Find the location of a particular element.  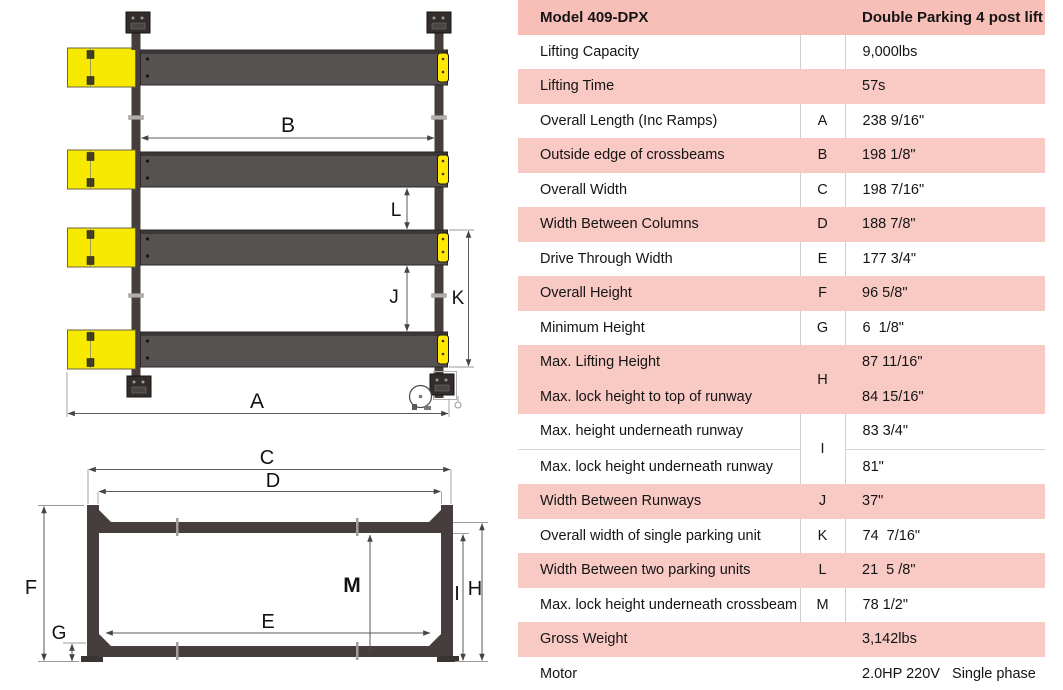

table-row: Max. height underneath runway I 83 3/4" is located at coordinates (781, 449).